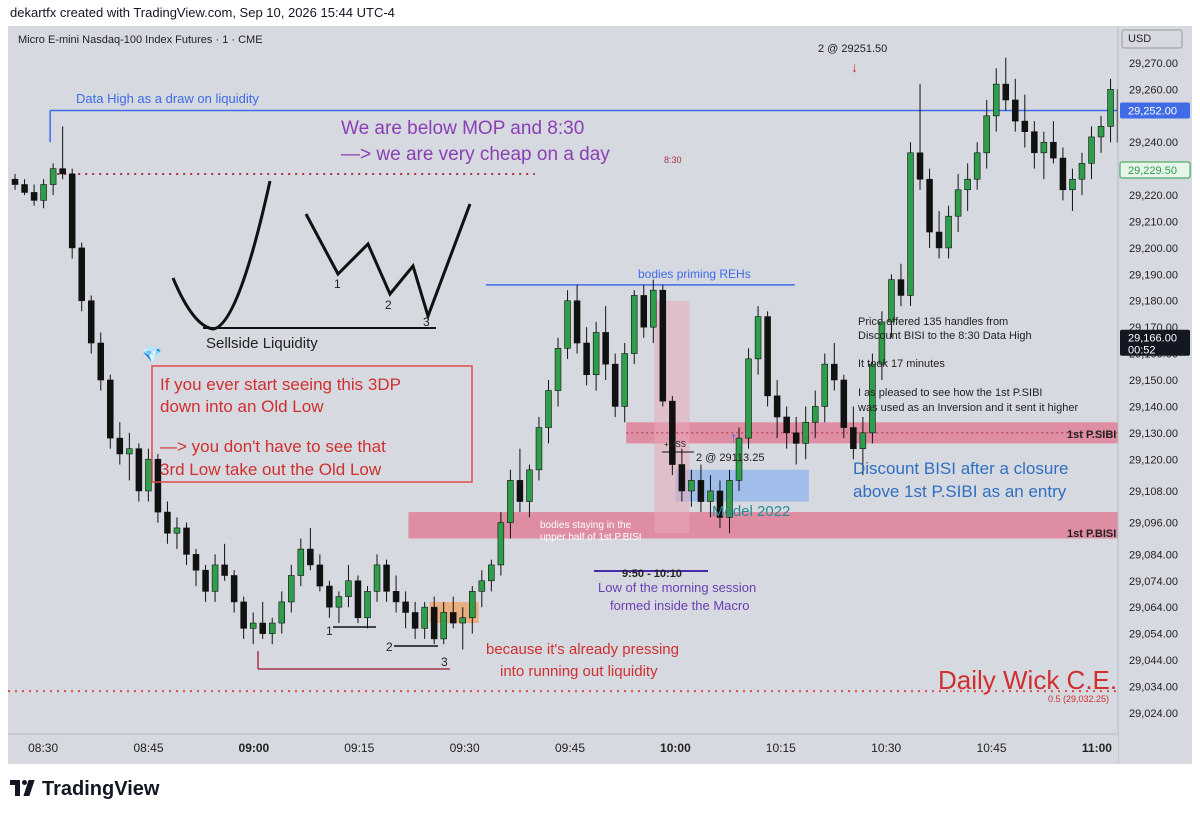  Describe the element at coordinates (582, 649) in the screenshot. I see `pressing-text-1: because it's already pressing` at that location.